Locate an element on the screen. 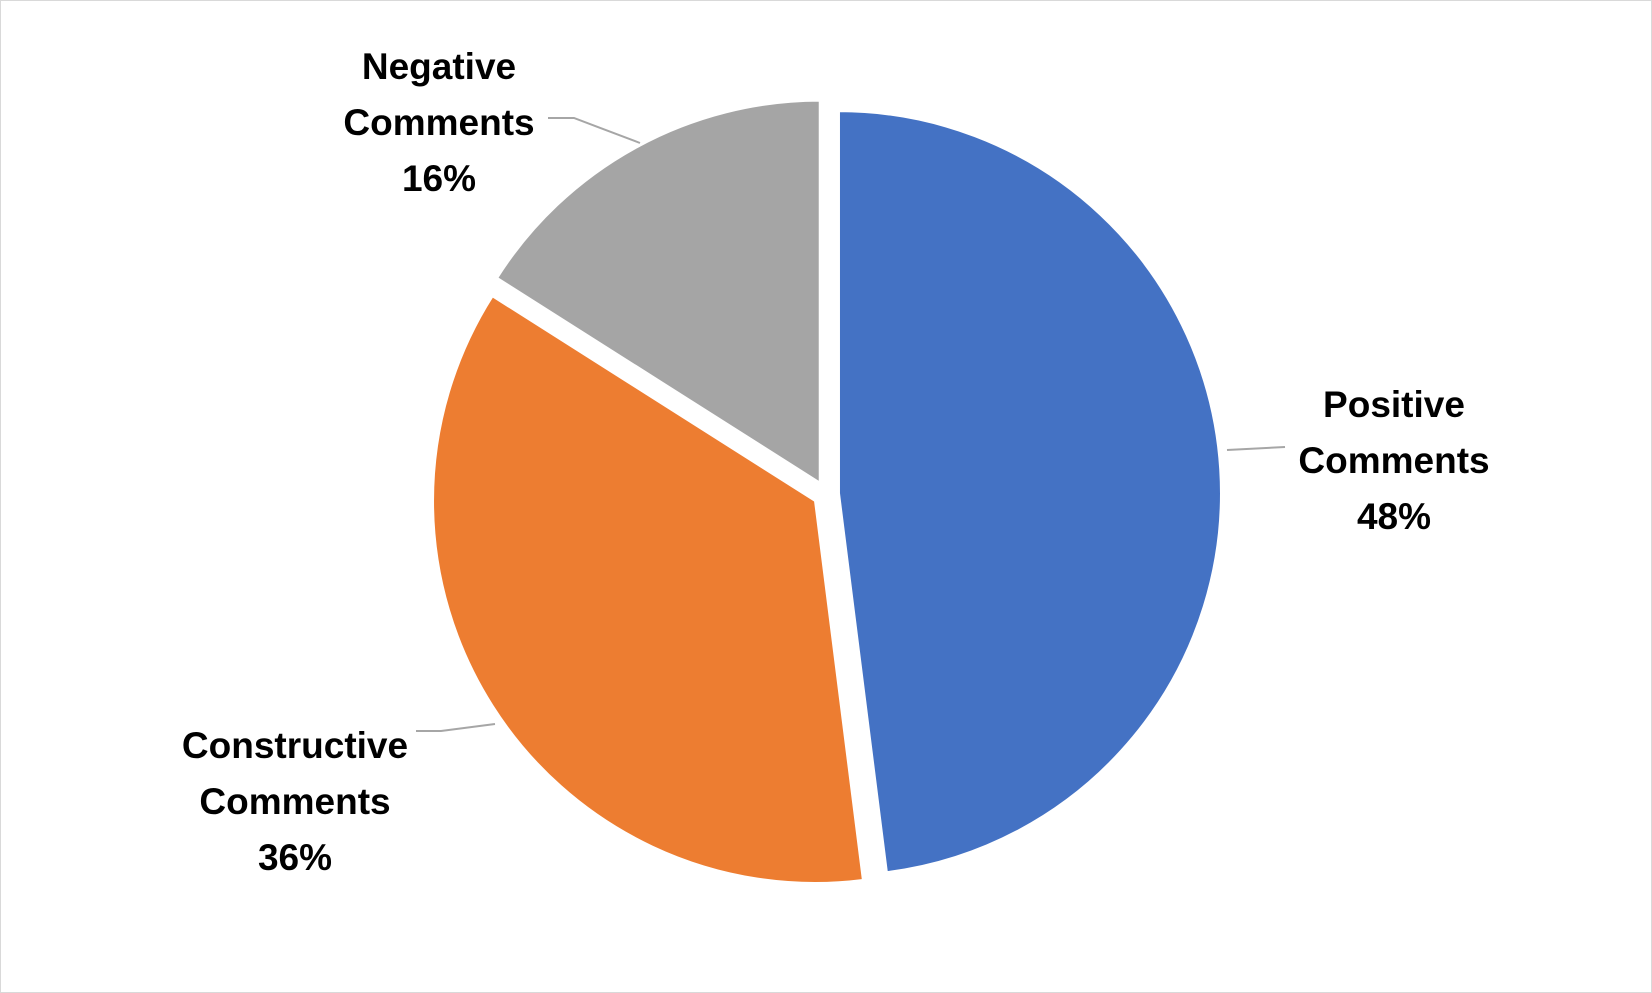  value-label: 36% is located at coordinates (295, 857).